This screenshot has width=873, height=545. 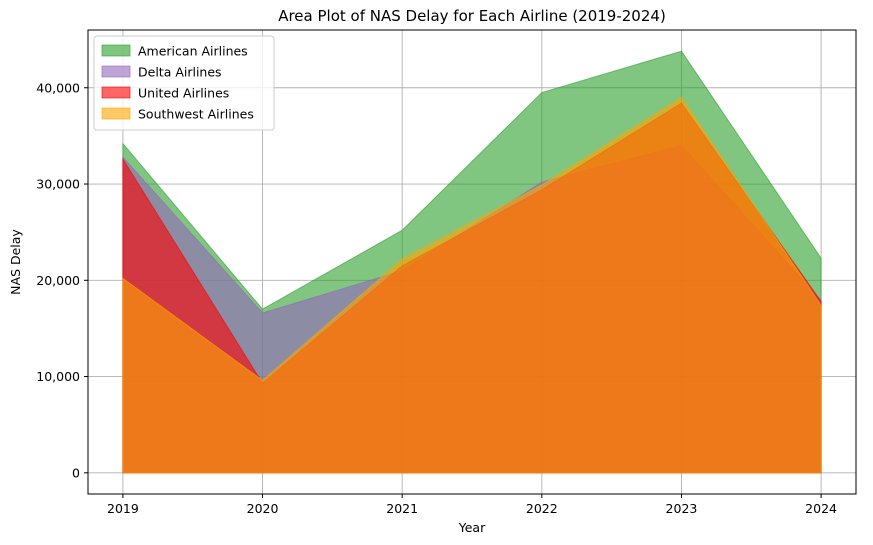 What do you see at coordinates (542, 508) in the screenshot?
I see `x-tick-label: 2022` at bounding box center [542, 508].